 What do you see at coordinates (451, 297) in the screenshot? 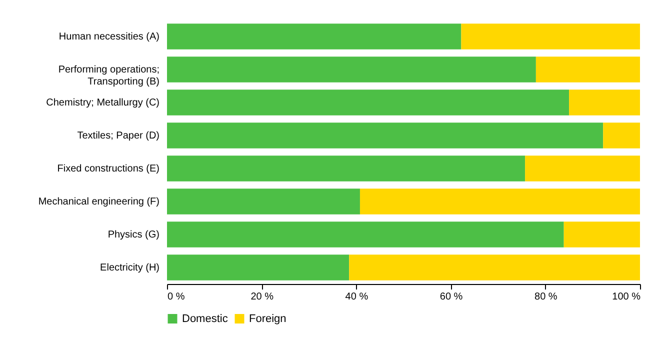
I see `x-tick-label: 60 %` at bounding box center [451, 297].